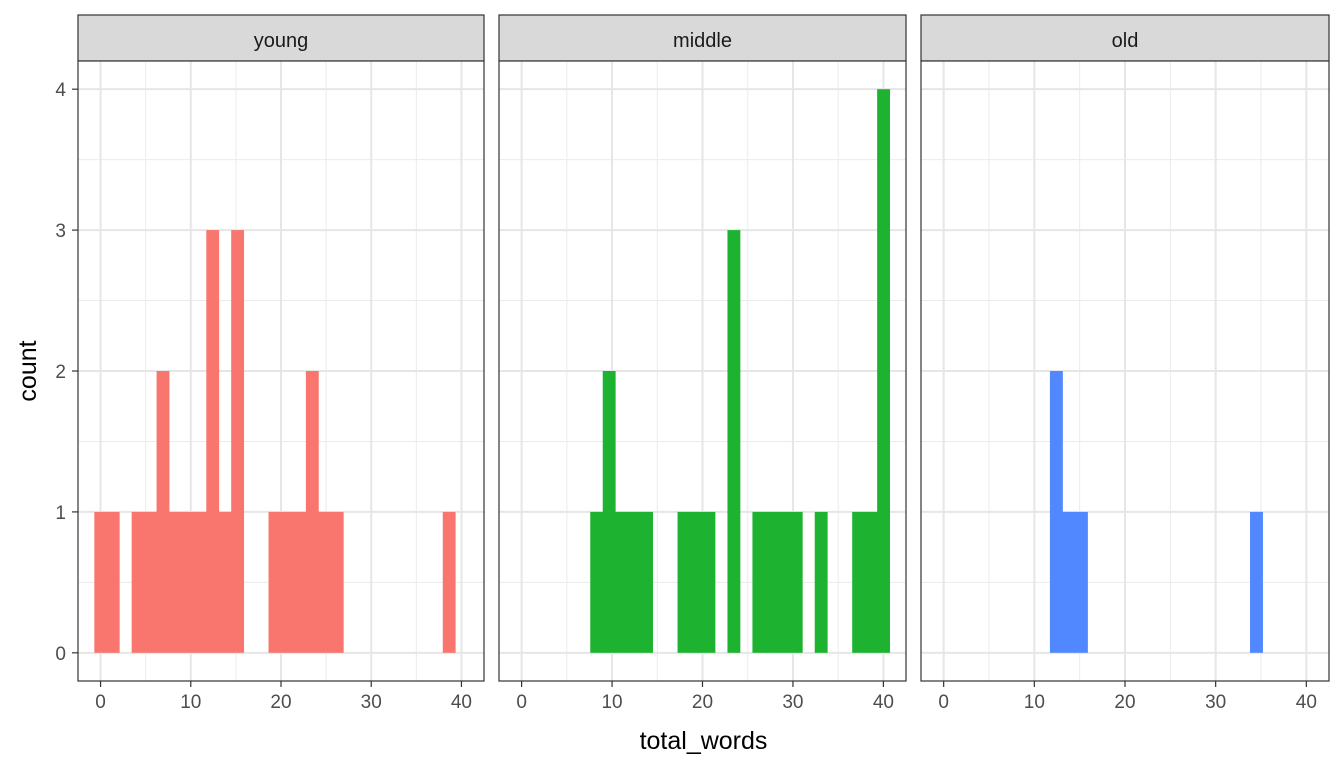 The height and width of the screenshot is (768, 1344). I want to click on facet-strip-label: middle, so click(702, 41).